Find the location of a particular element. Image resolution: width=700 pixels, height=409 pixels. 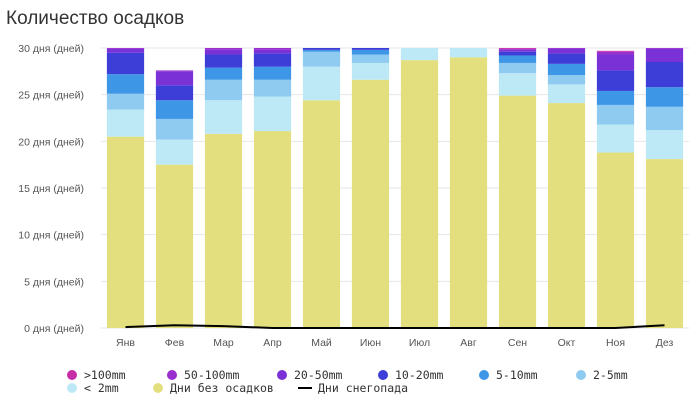

x-axis-ticks: Янв Фев Мар Апр Май Июн Июл Авг Сен Окт Ноя Дез is located at coordinates (394, 343).